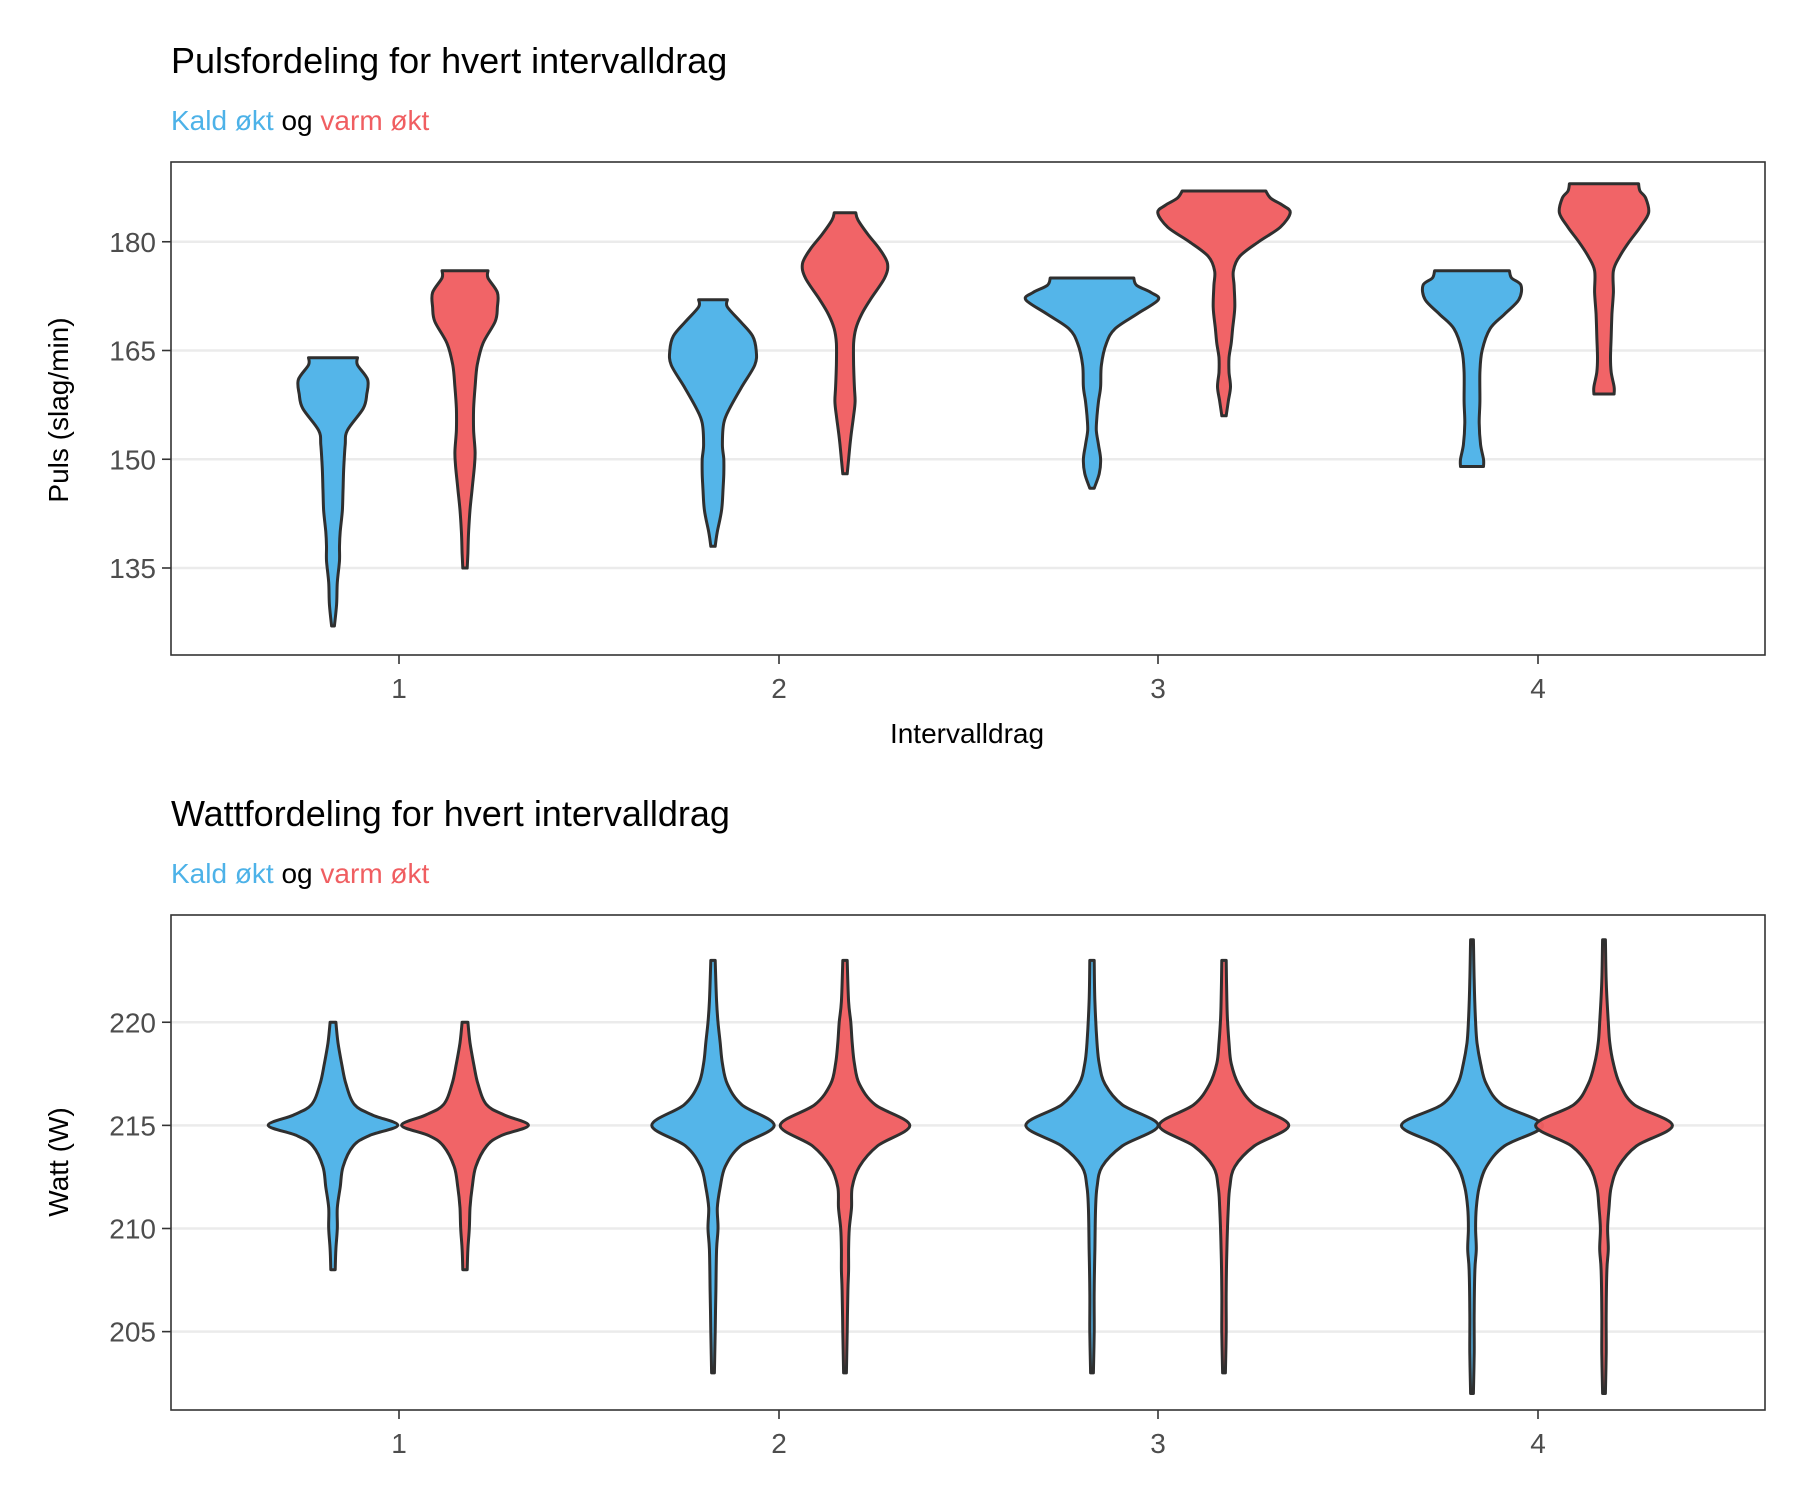  What do you see at coordinates (132, 1022) in the screenshot?
I see `y-tick-label: 220` at bounding box center [132, 1022].